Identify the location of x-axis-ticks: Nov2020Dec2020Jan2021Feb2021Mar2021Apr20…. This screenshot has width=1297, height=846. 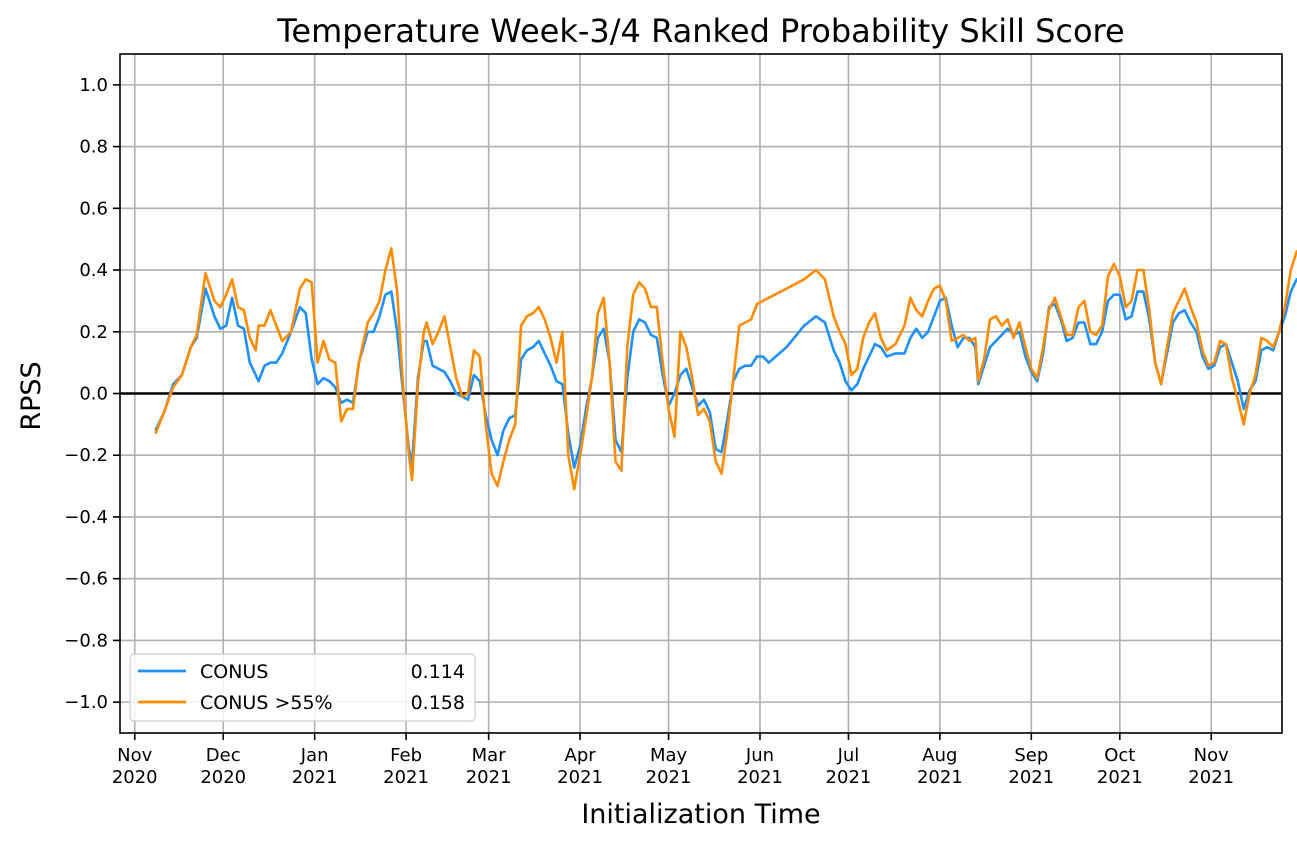
(673, 760).